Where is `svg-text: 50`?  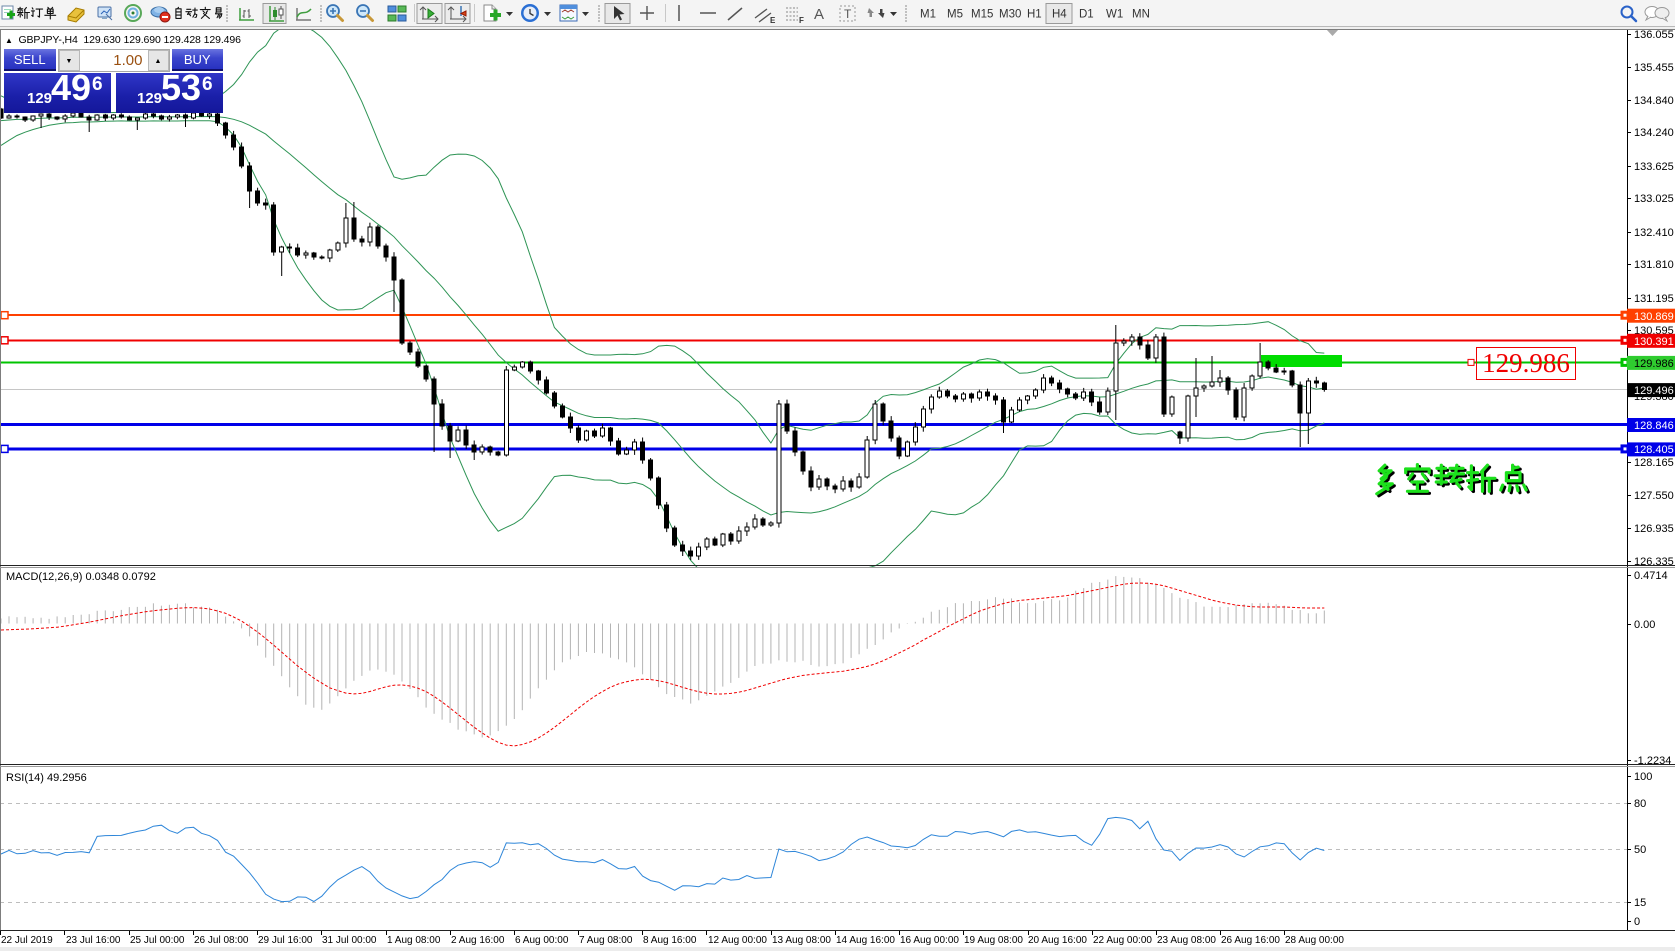
svg-text: 50 is located at coordinates (1640, 850).